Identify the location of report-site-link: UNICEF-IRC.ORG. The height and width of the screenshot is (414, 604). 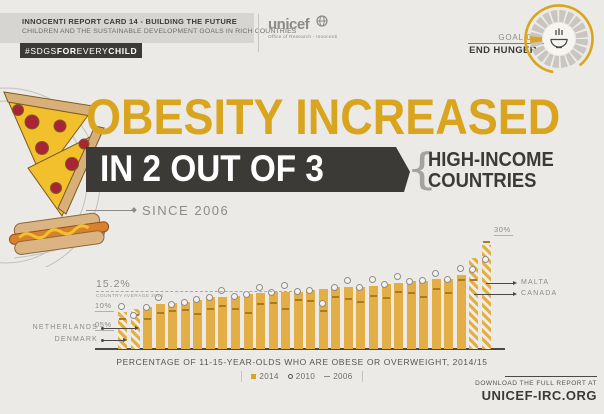
(497, 395).